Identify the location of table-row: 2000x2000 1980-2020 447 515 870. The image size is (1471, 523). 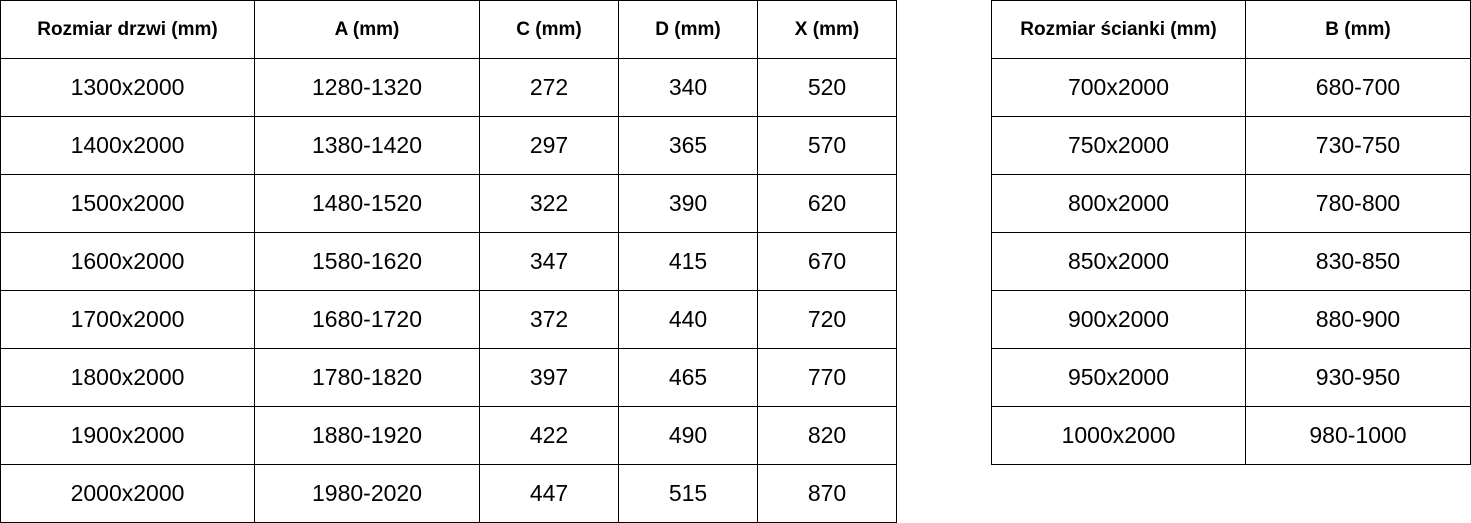
(448, 493).